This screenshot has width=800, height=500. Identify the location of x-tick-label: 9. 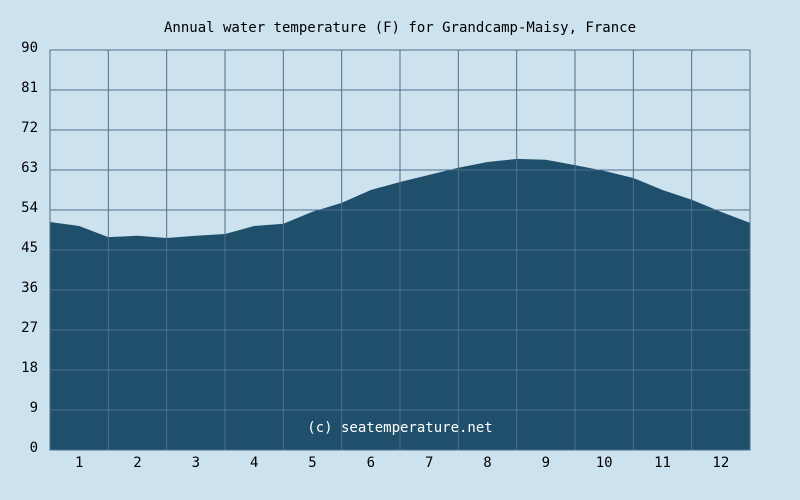
(546, 463).